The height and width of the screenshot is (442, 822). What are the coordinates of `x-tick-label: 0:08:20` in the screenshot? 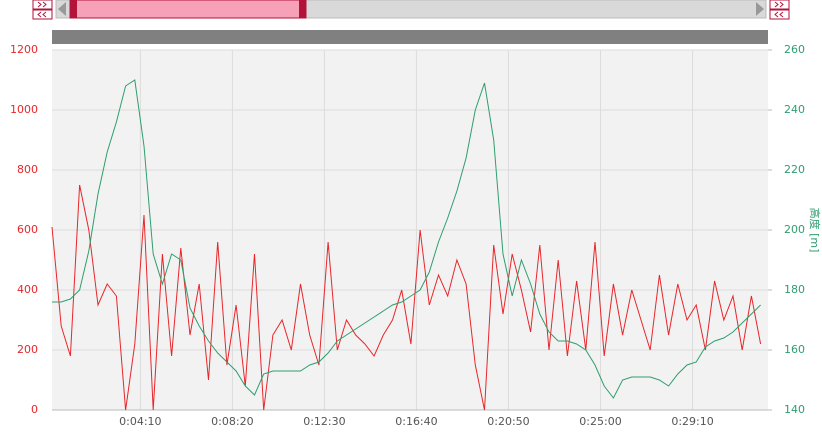 It's located at (232, 421).